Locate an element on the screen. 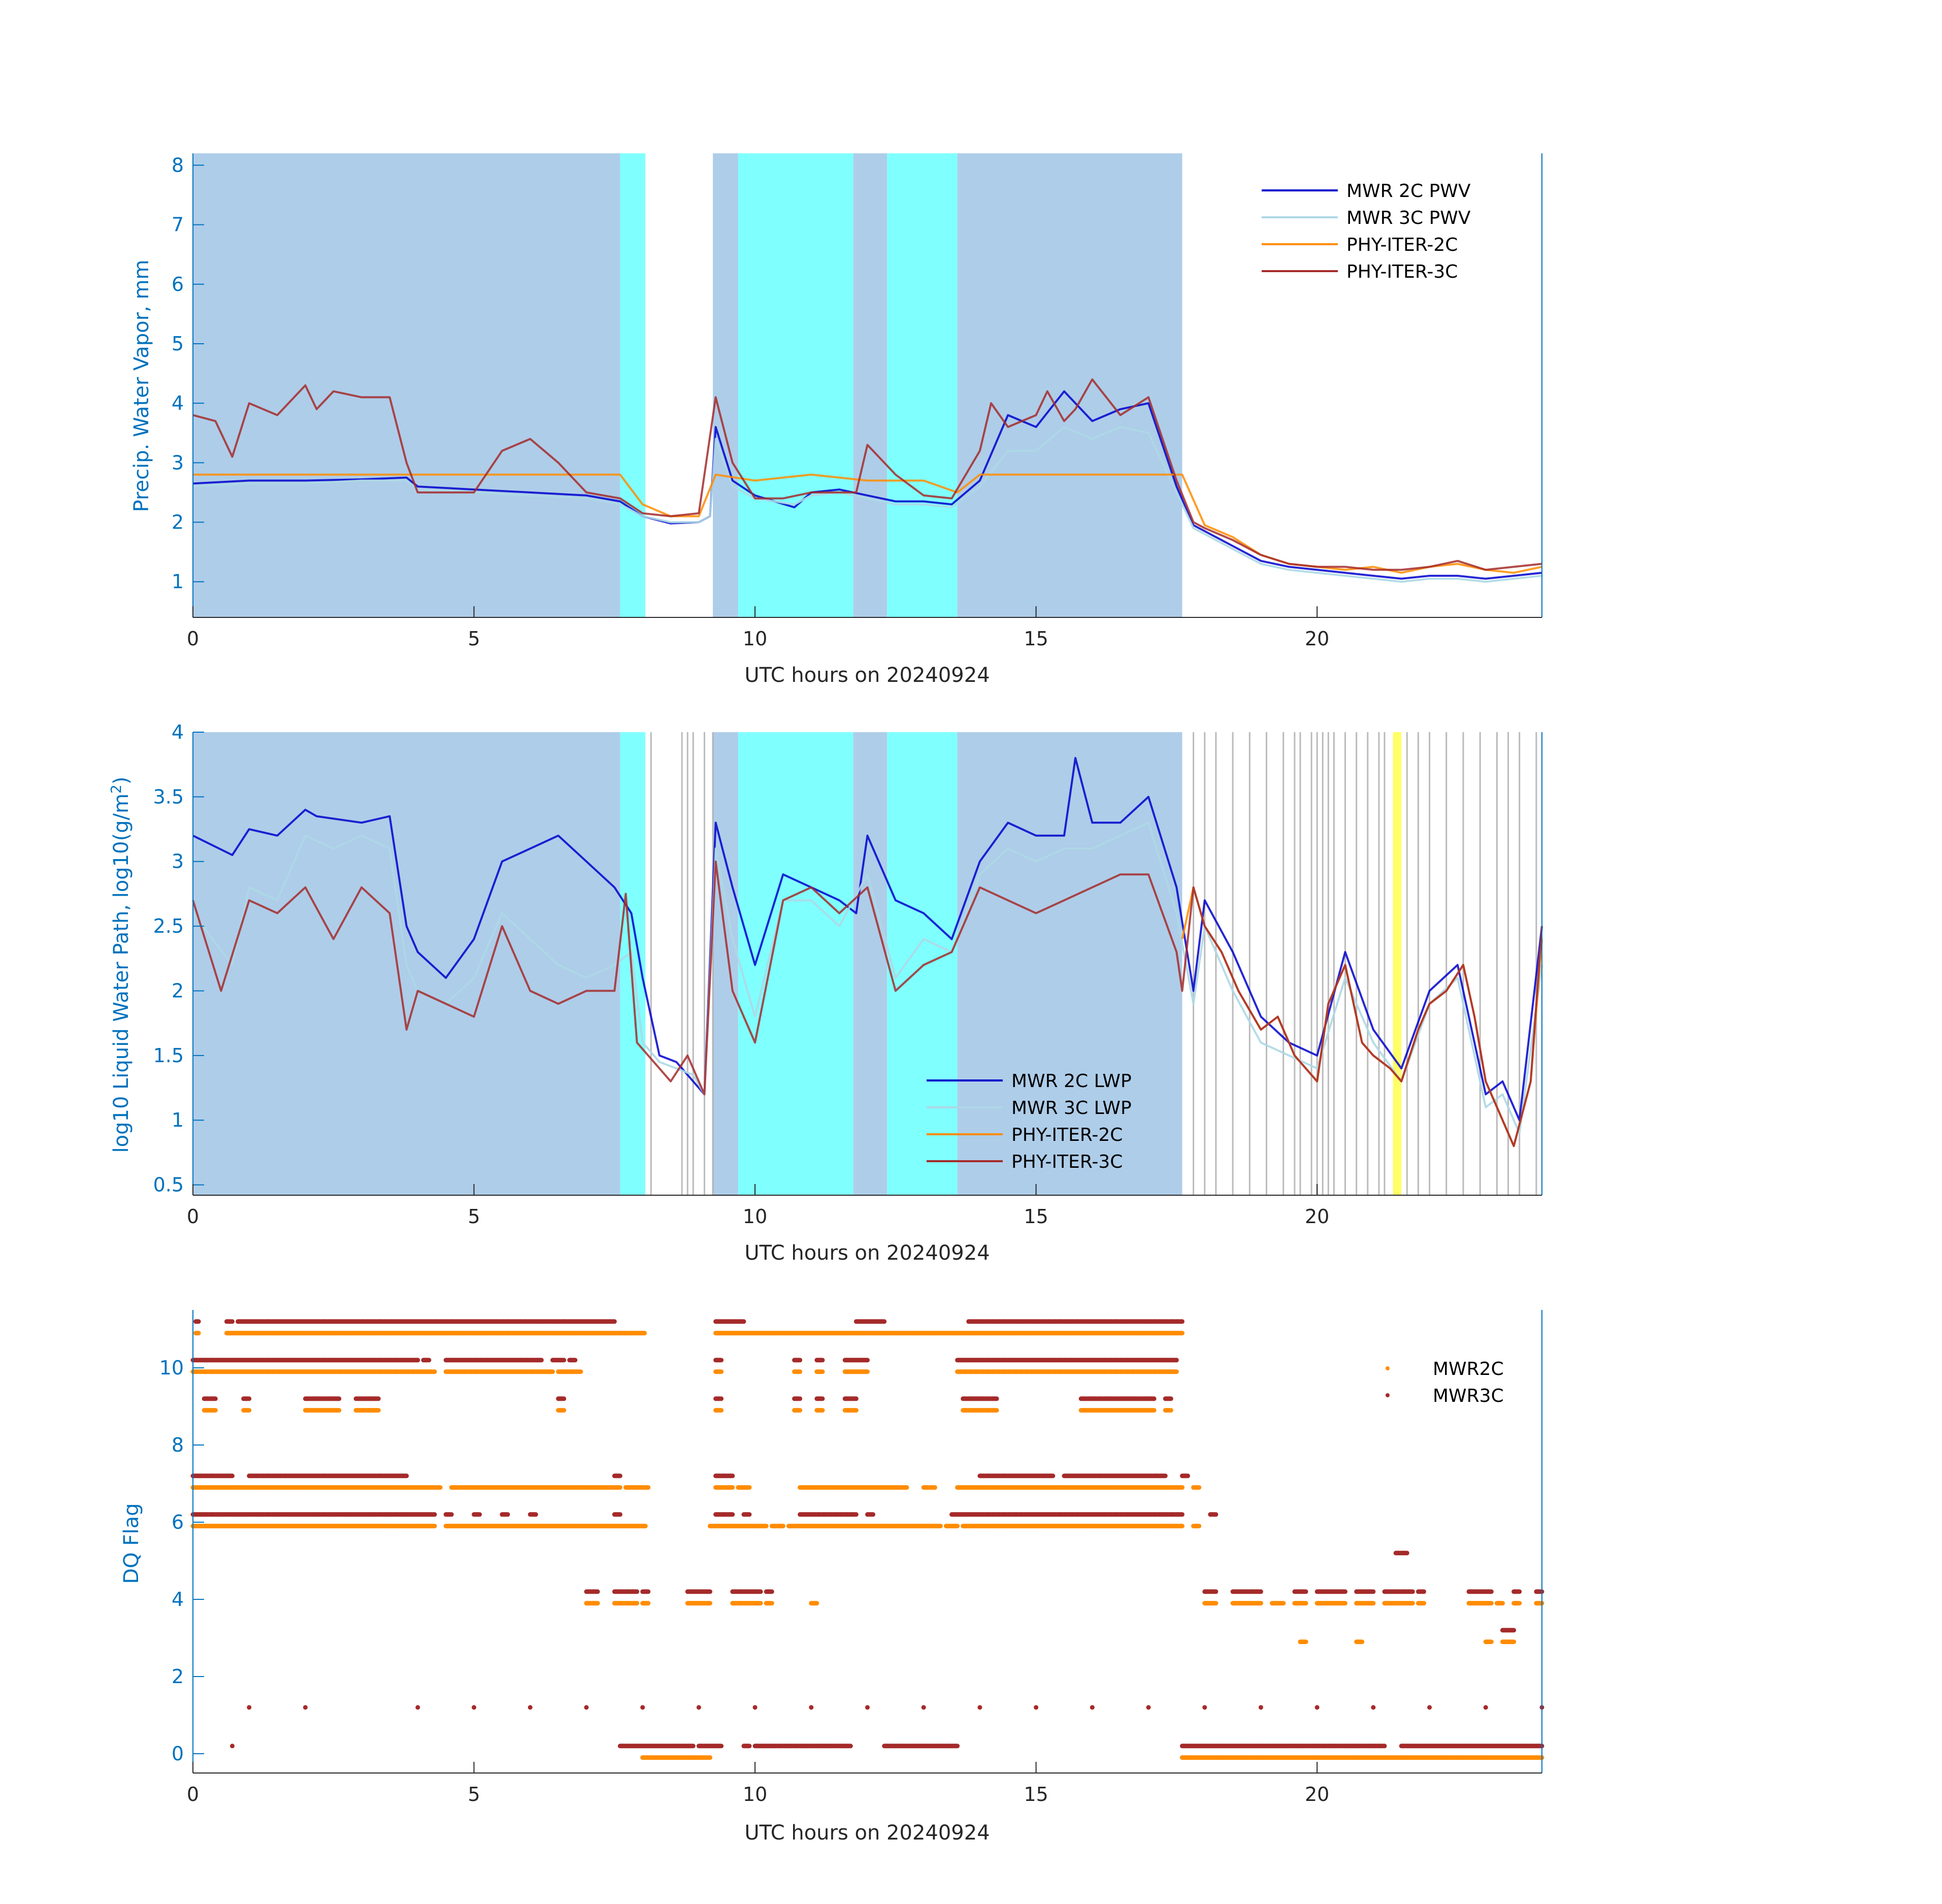 The image size is (1942, 1904). lwp-series is located at coordinates (867, 952).